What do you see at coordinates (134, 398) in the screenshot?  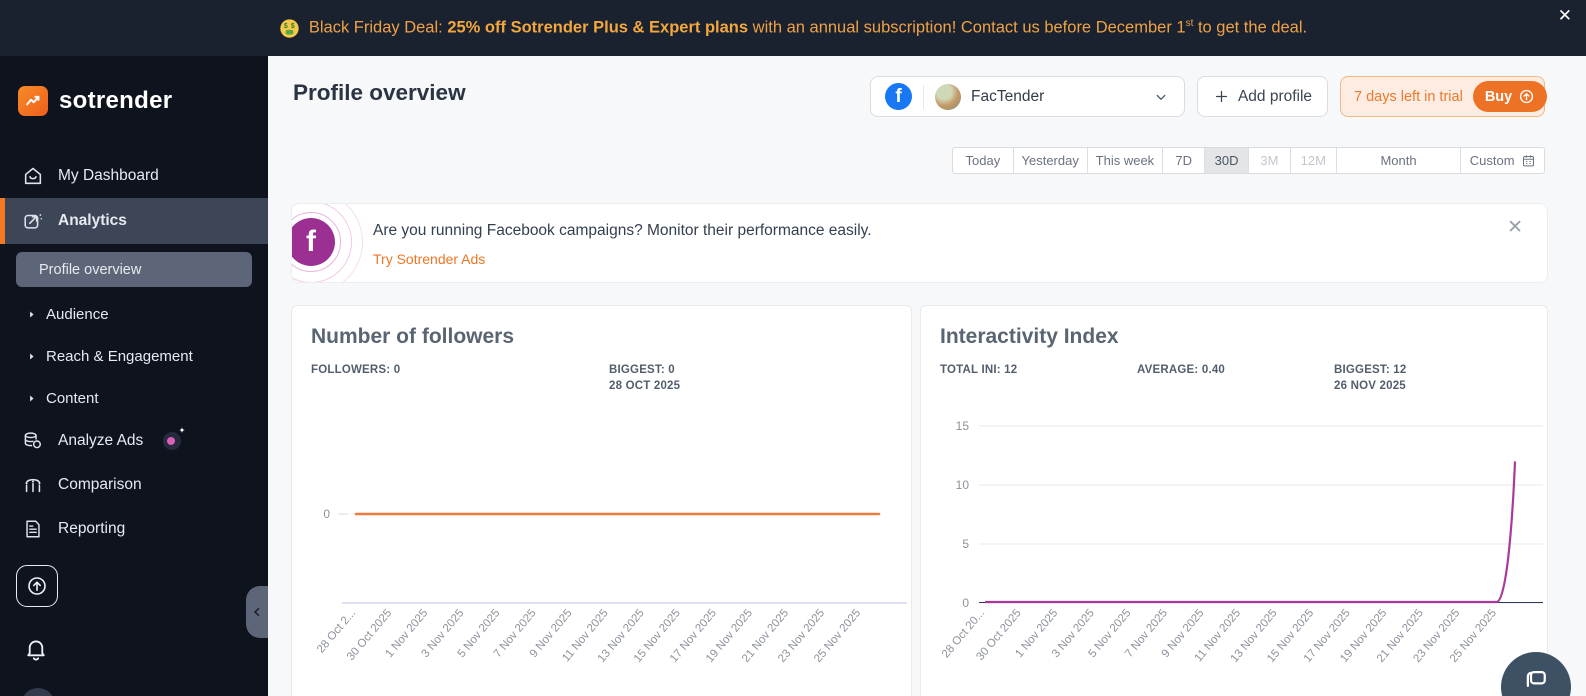 I see `sidebar-item-content: Content` at bounding box center [134, 398].